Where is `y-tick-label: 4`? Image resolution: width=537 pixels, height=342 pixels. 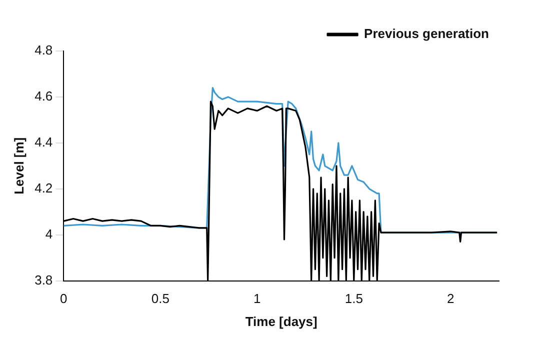
y-tick-label: 4 is located at coordinates (49, 234).